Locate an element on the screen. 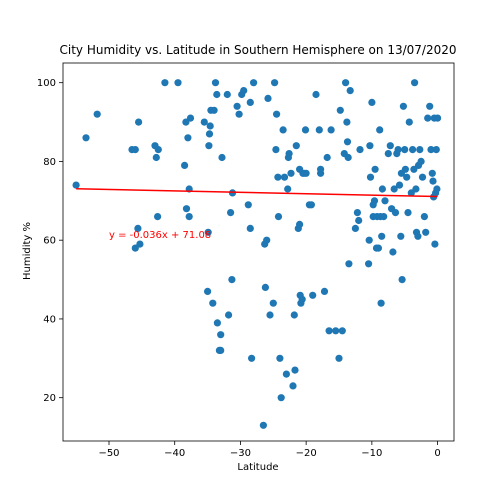  y-tick-label: 60 is located at coordinates (49, 241).